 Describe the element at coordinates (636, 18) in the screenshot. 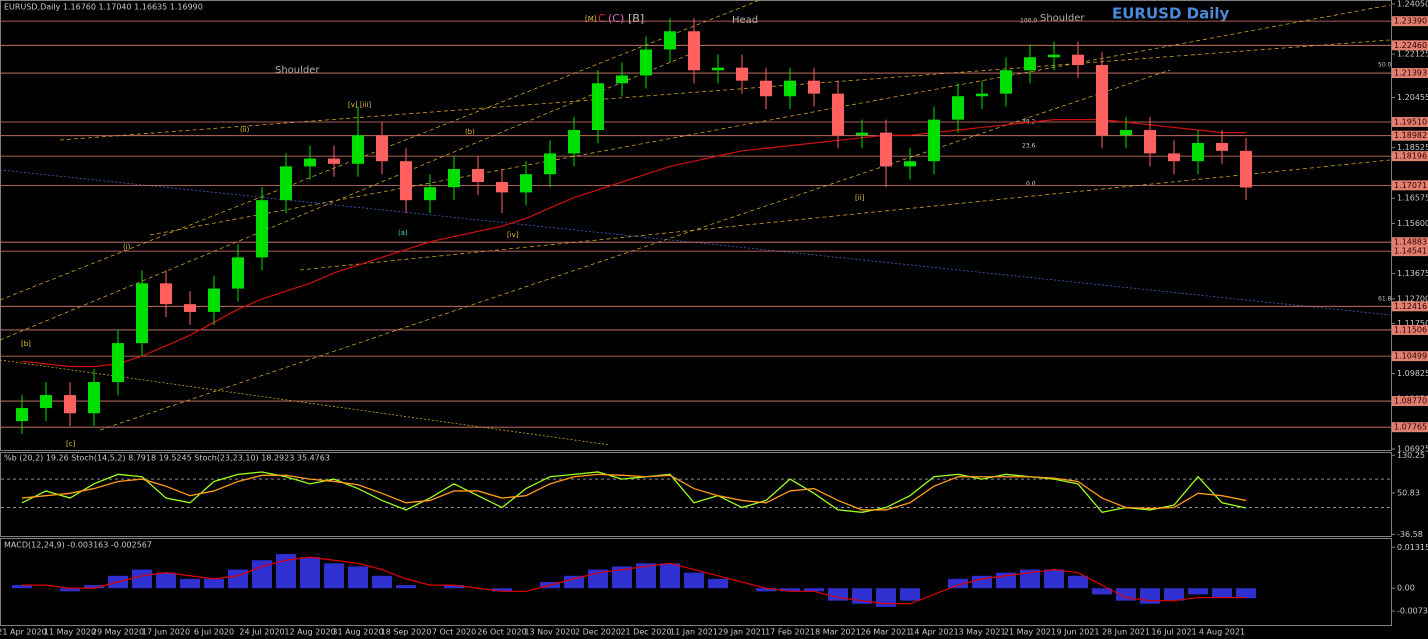

I see `annotation: [B]` at that location.